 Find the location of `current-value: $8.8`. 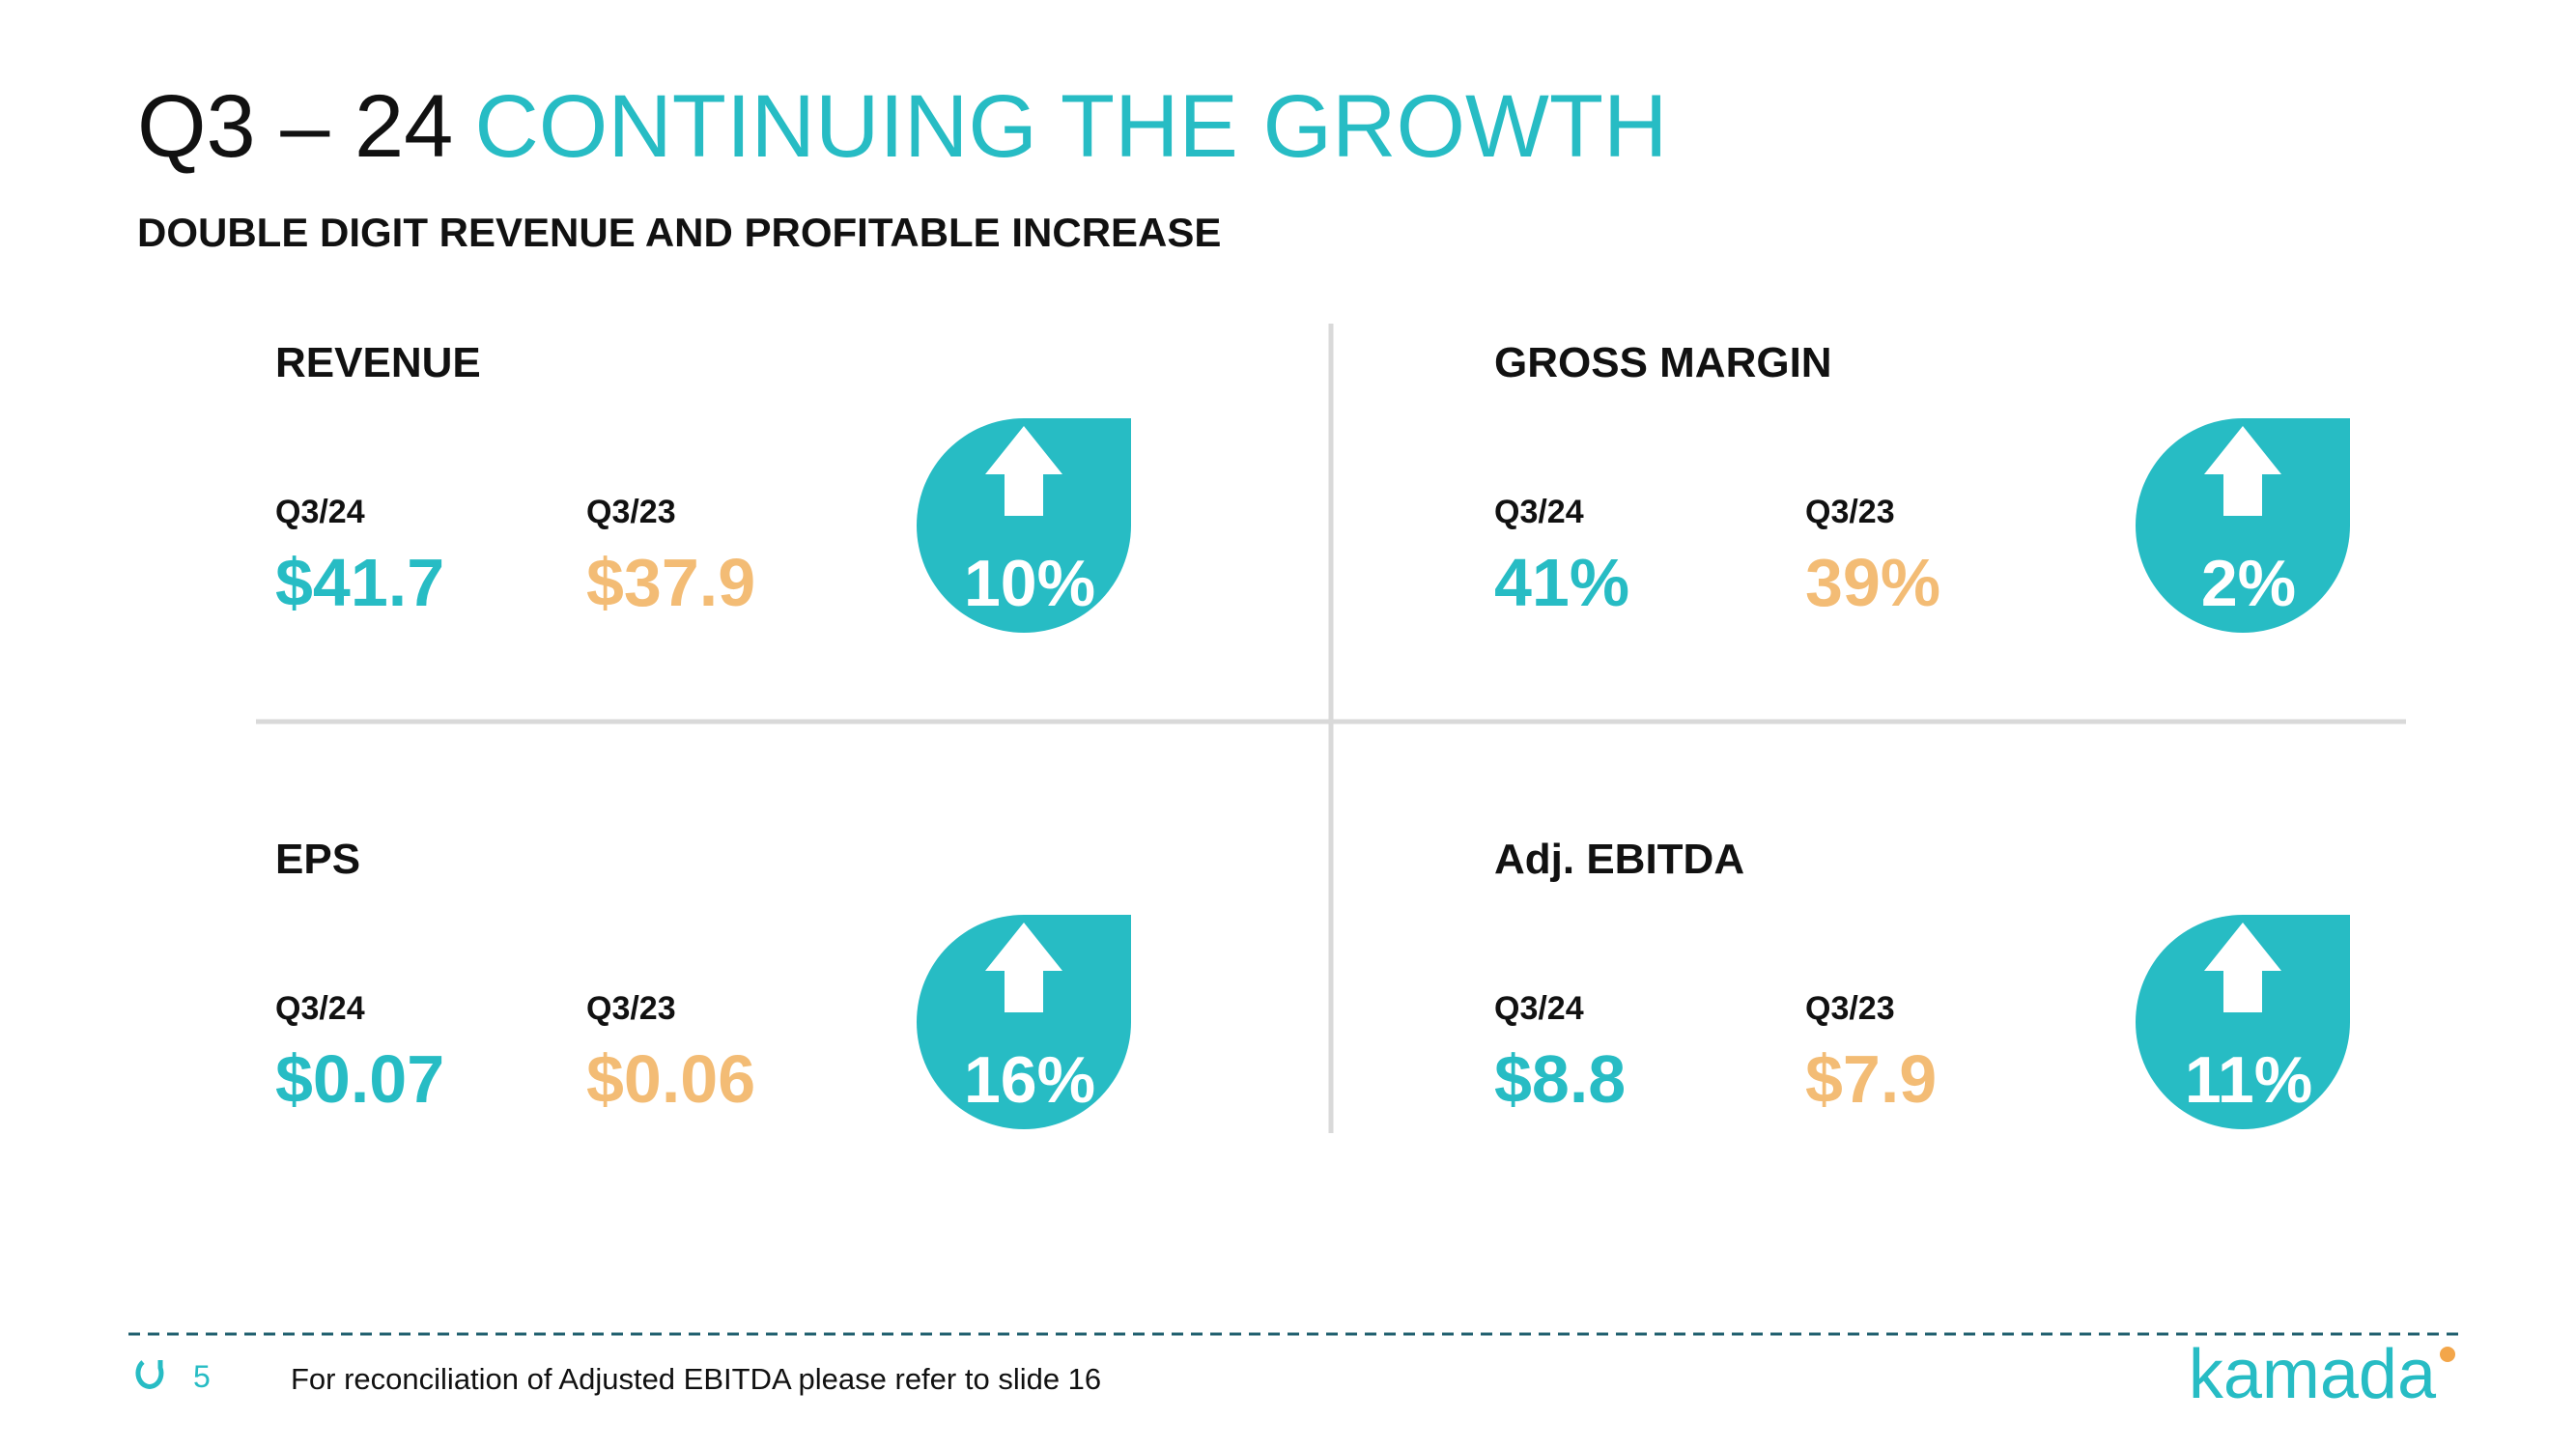

current-value: $8.8 is located at coordinates (1560, 1079).